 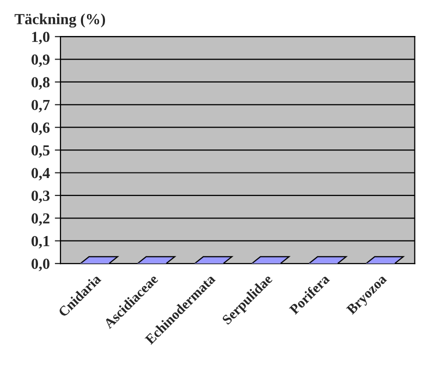 What do you see at coordinates (41, 151) in the screenshot?
I see `y-tick-label: 0,5` at bounding box center [41, 151].